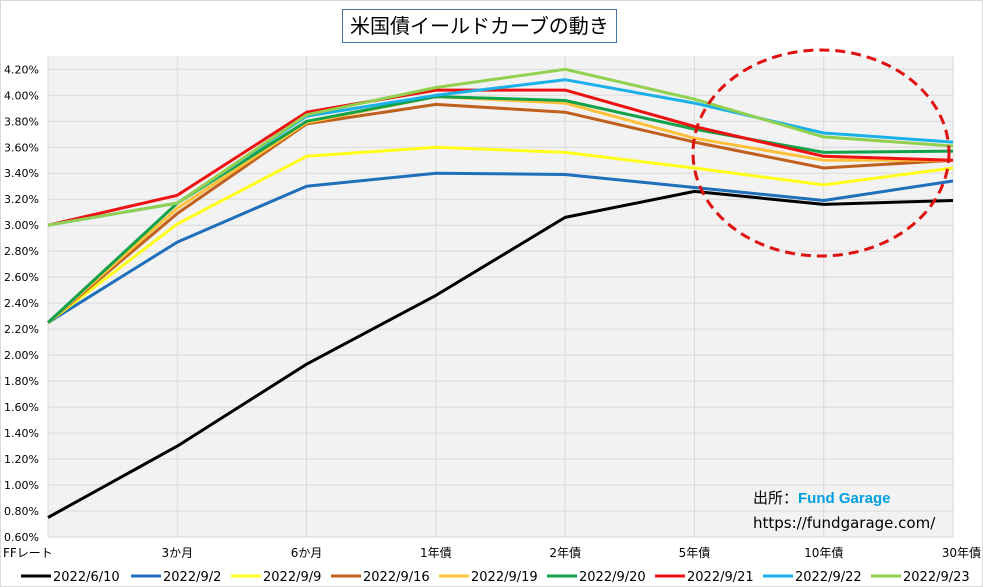 The width and height of the screenshot is (983, 587). I want to click on y-tick-label: 2.00%, so click(21, 355).